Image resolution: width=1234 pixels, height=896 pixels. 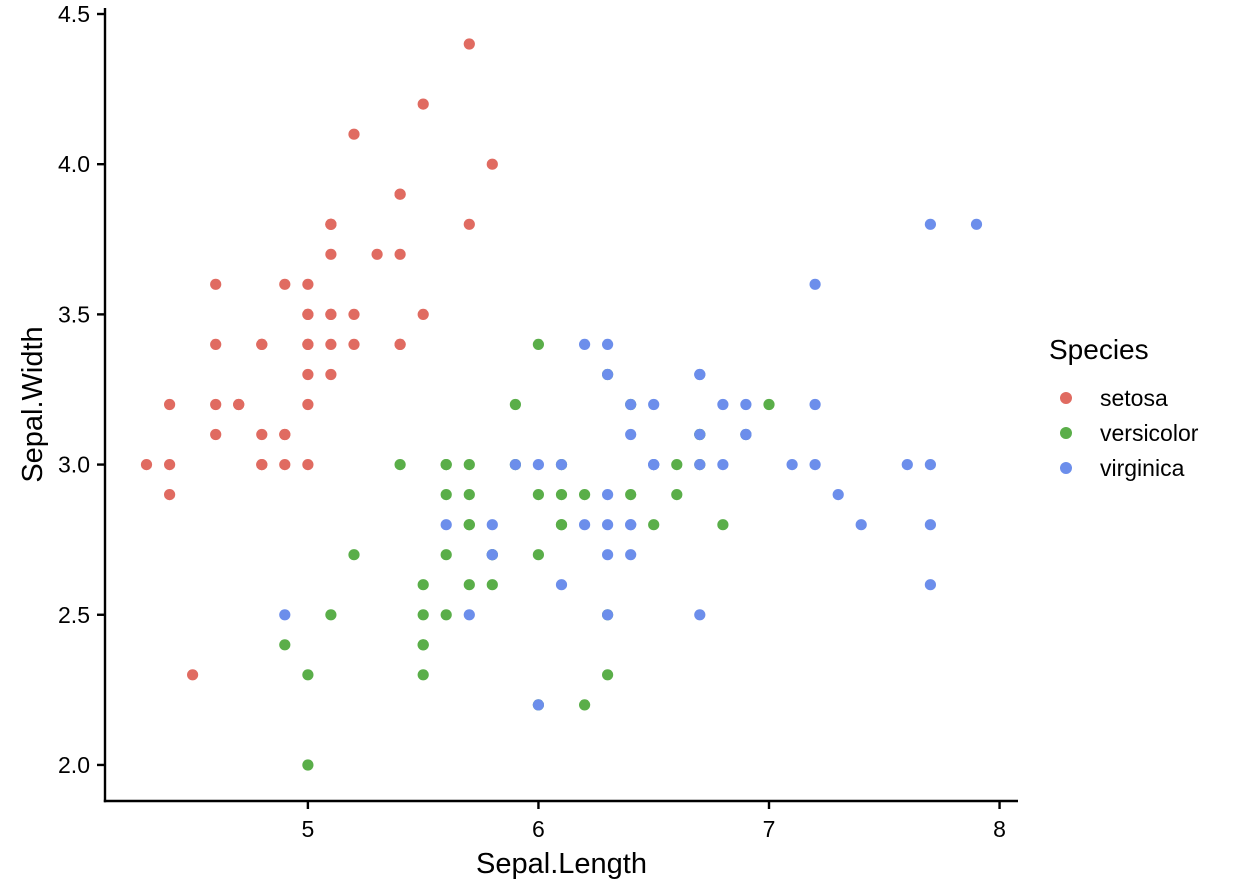 What do you see at coordinates (33, 404) in the screenshot?
I see `y-axis-title: Sepal.Width` at bounding box center [33, 404].